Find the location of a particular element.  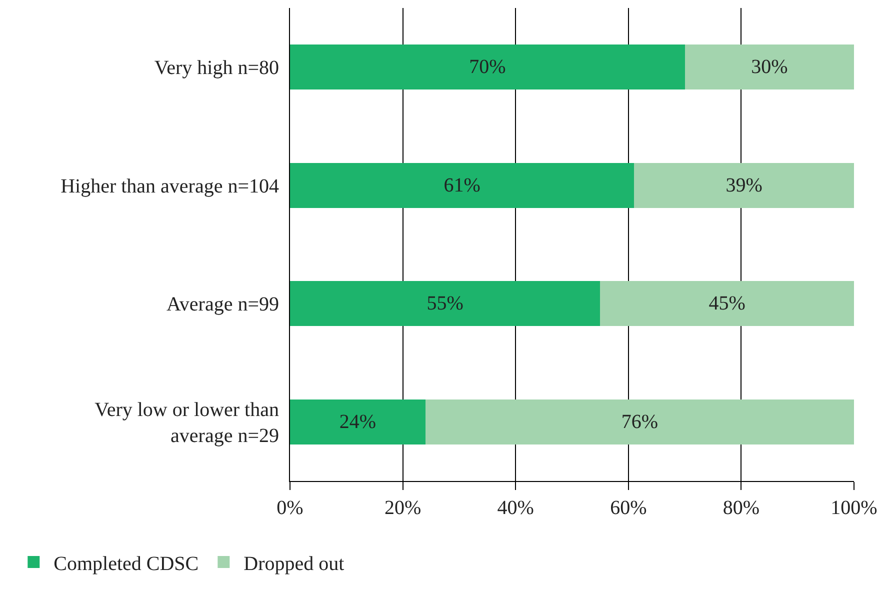

data-label: 39% is located at coordinates (744, 185).